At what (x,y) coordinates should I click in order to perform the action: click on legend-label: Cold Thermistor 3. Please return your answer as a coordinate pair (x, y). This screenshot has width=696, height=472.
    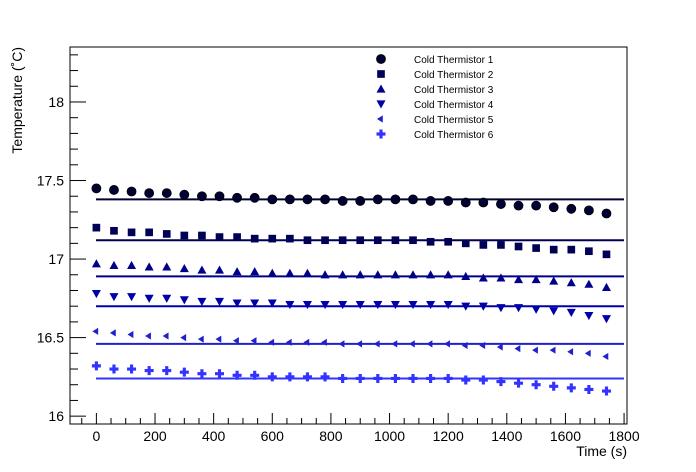
    Looking at the image, I should click on (454, 90).